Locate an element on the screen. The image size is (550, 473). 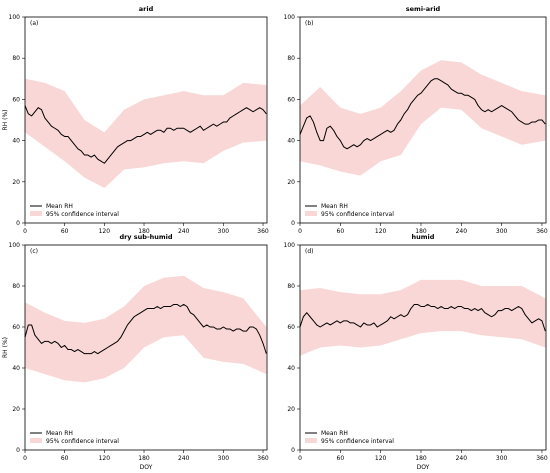
panel-label: (b) is located at coordinates (309, 23).